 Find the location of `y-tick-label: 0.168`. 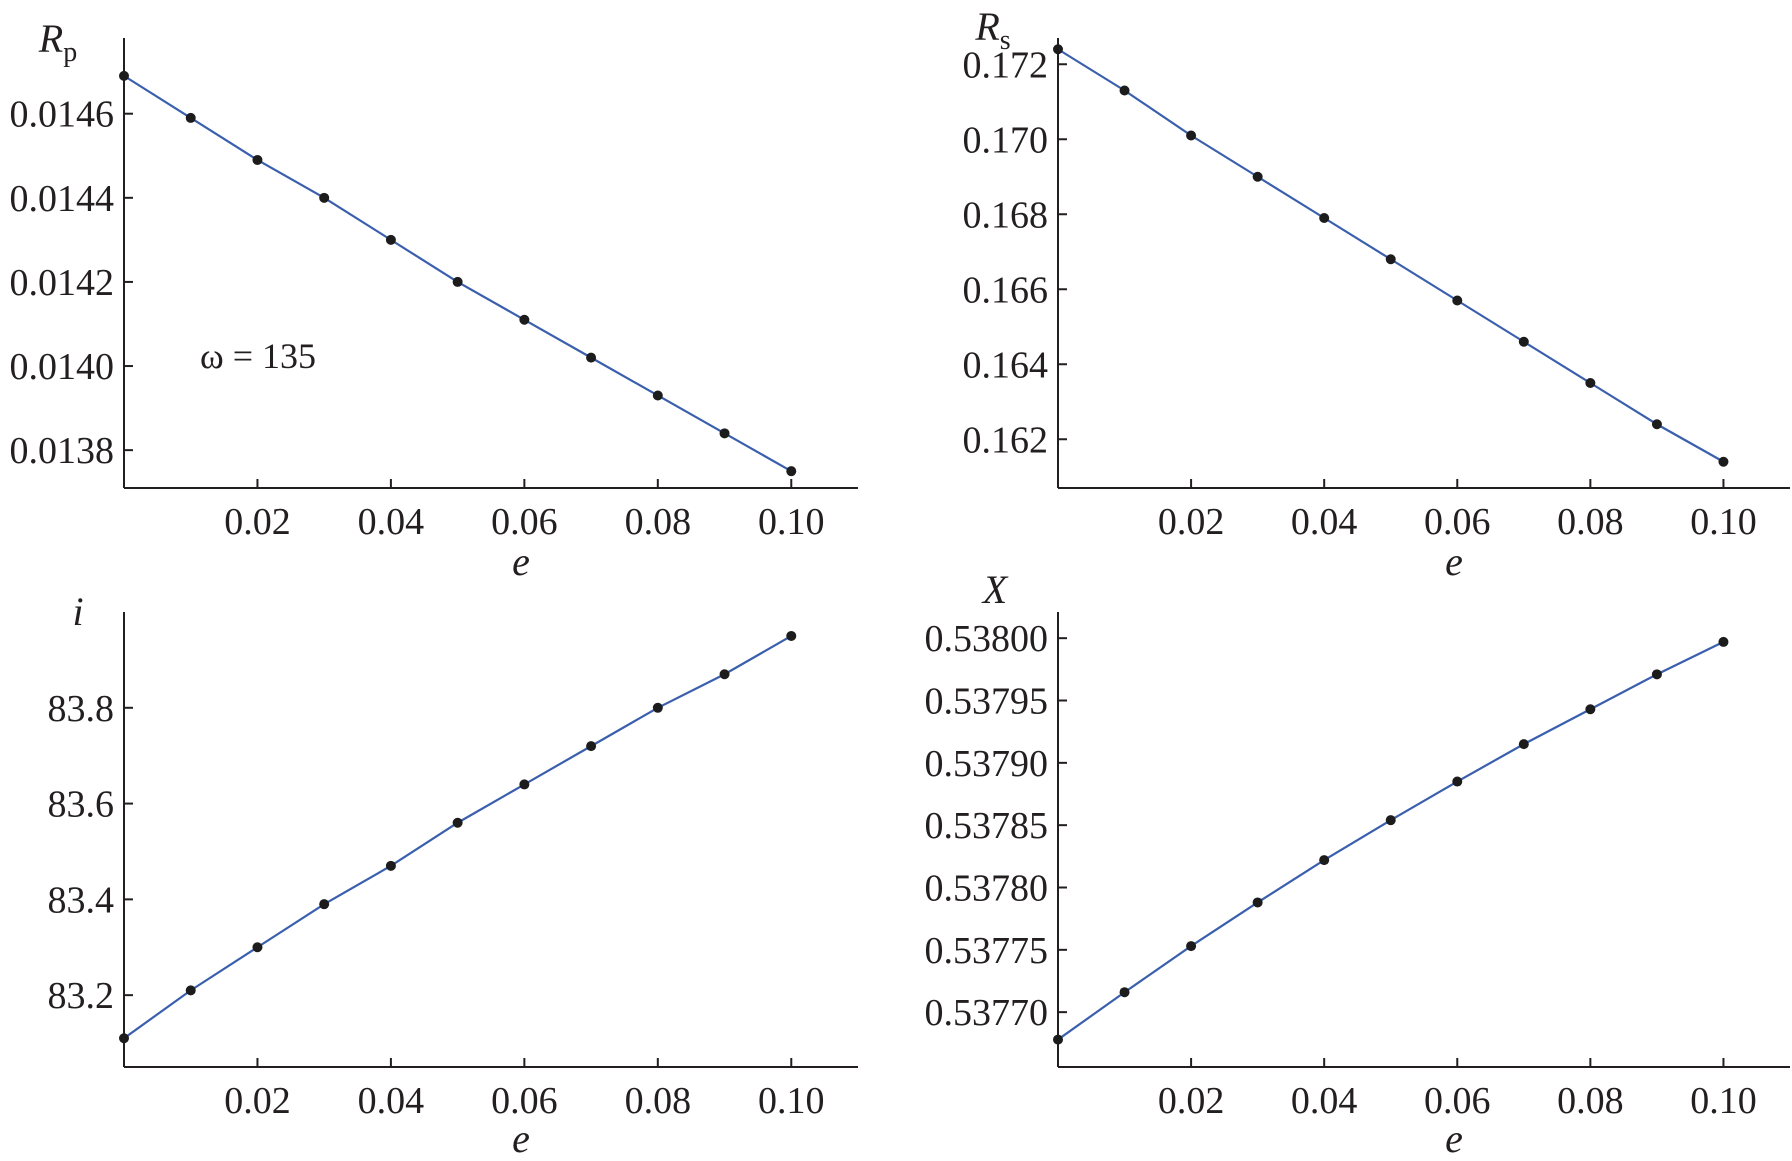

y-tick-label: 0.168 is located at coordinates (1006, 215).